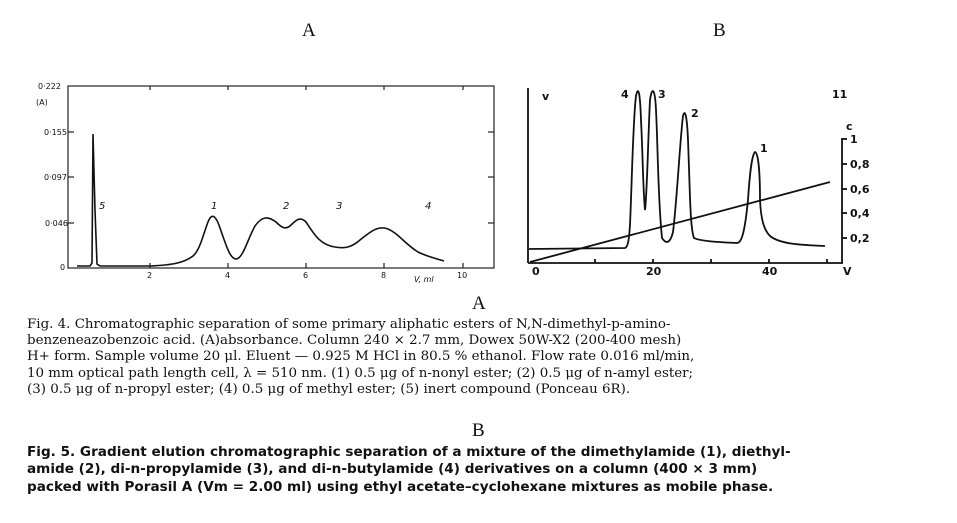 The height and width of the screenshot is (523, 957). What do you see at coordinates (383, 275) in the screenshot?
I see `svg-text: 8` at bounding box center [383, 275].